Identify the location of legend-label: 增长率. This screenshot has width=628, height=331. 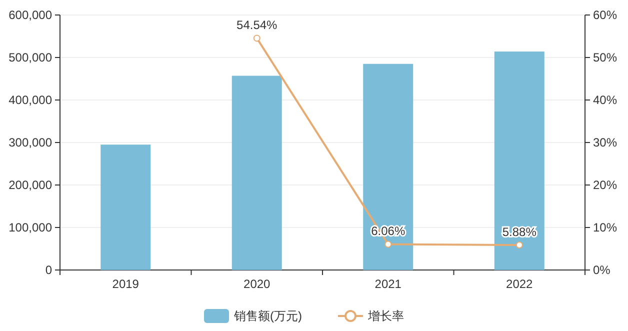
(385, 316).